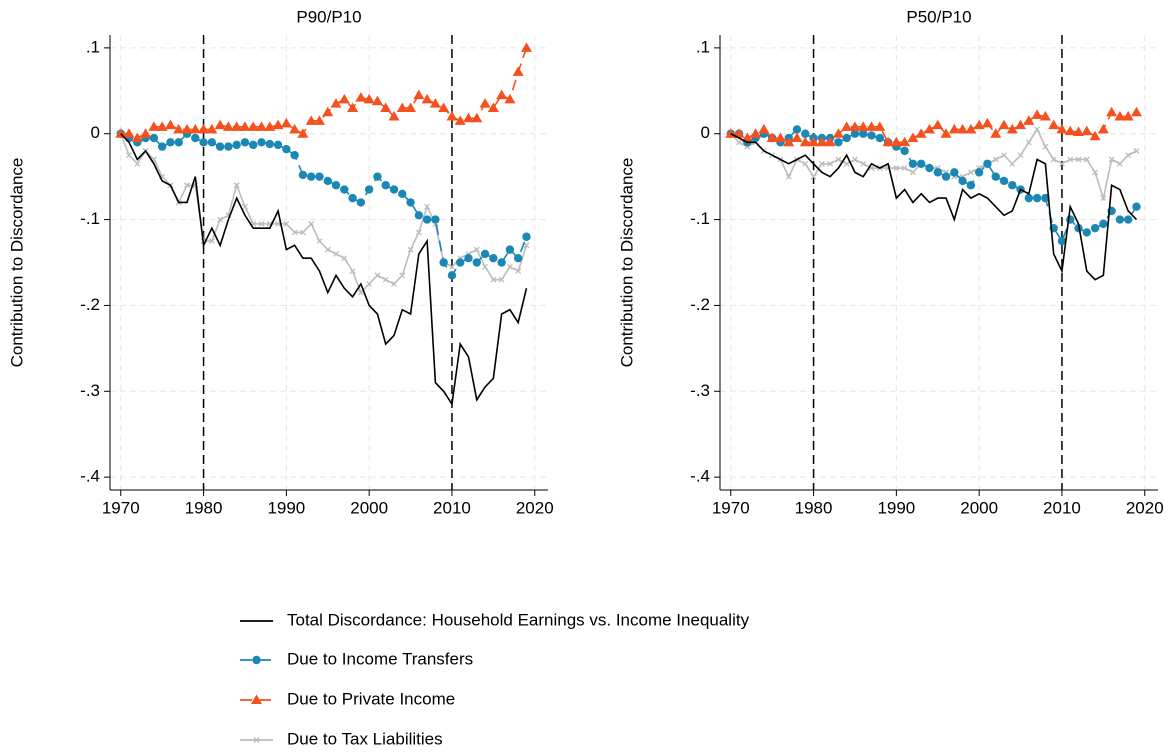 This screenshot has width=1169, height=755. I want to click on series-line, so click(324, 204).